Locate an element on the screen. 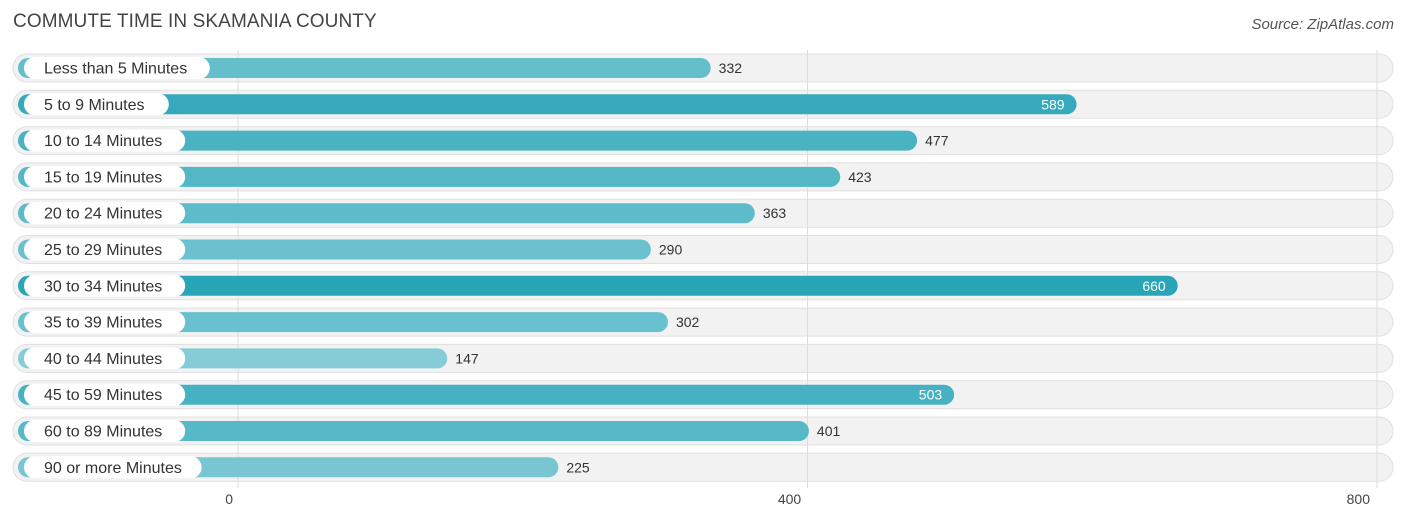  value-label: 401 is located at coordinates (829, 431).